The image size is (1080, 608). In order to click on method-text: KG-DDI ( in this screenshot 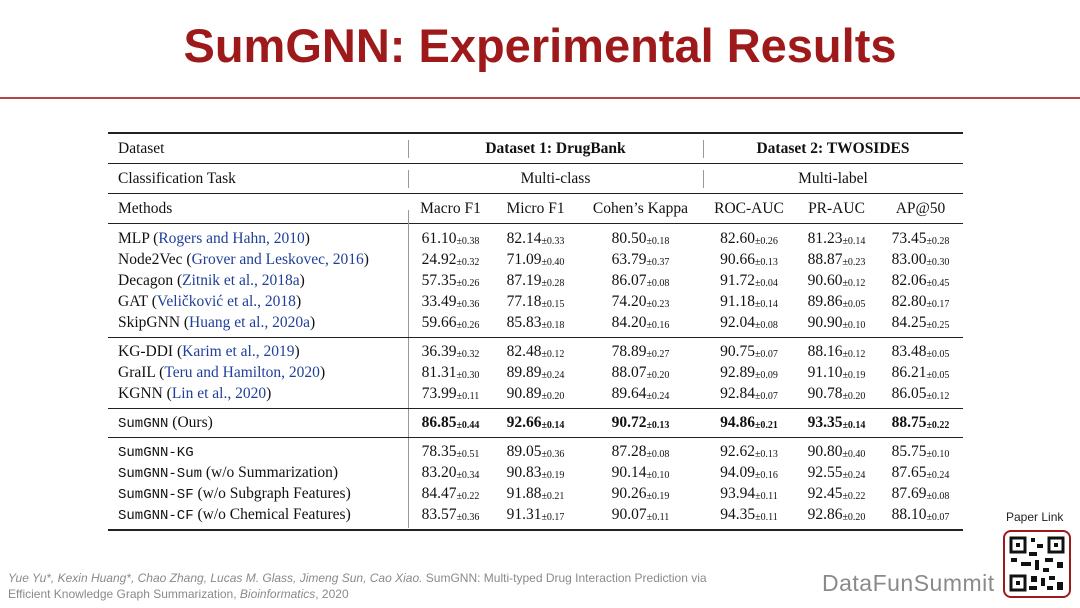, I will do `click(150, 351)`.